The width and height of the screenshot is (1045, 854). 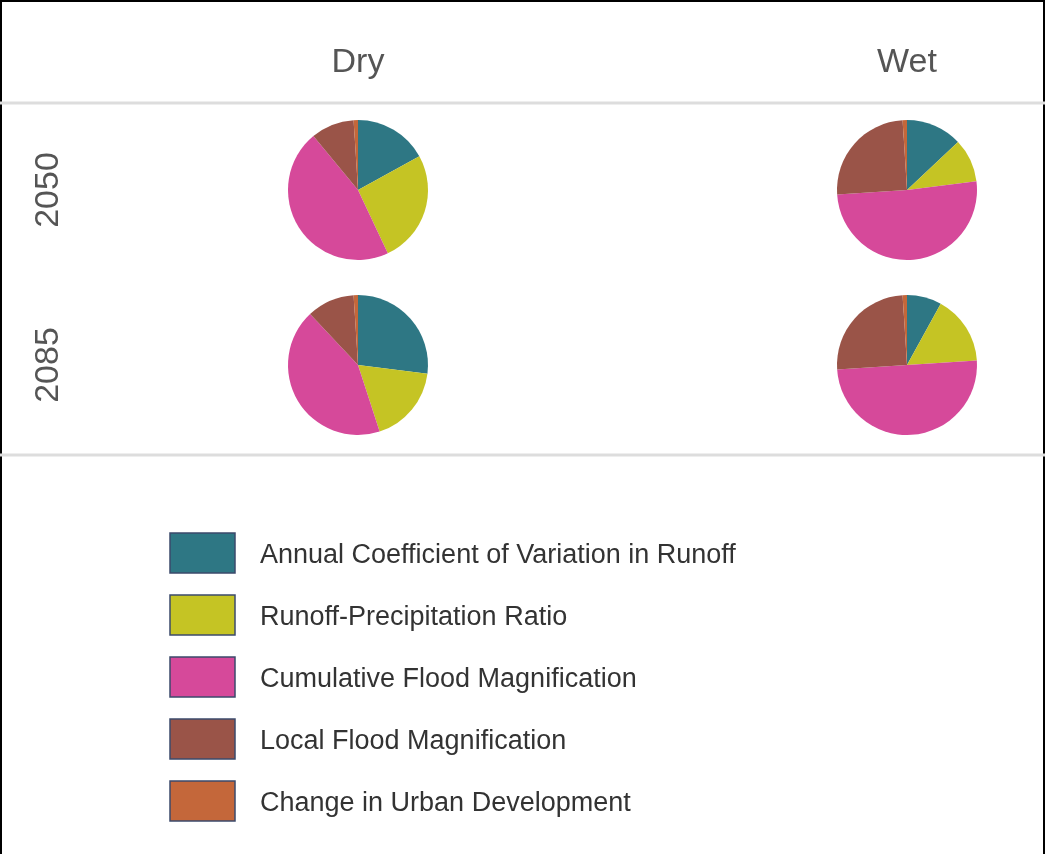 I want to click on legend-label: Cumulative Flood Magnification, so click(x=448, y=678).